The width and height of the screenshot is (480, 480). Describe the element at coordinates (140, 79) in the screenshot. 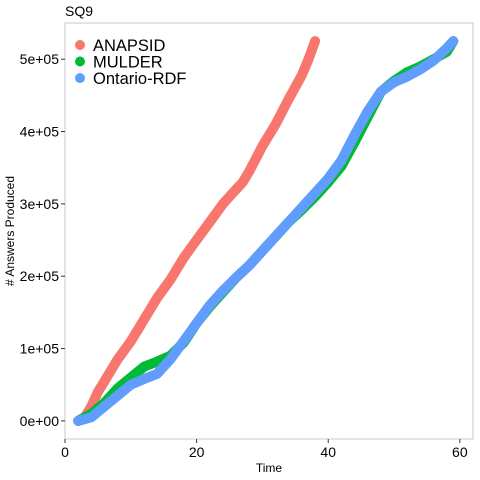

I see `legend-label: Ontario-RDF` at that location.